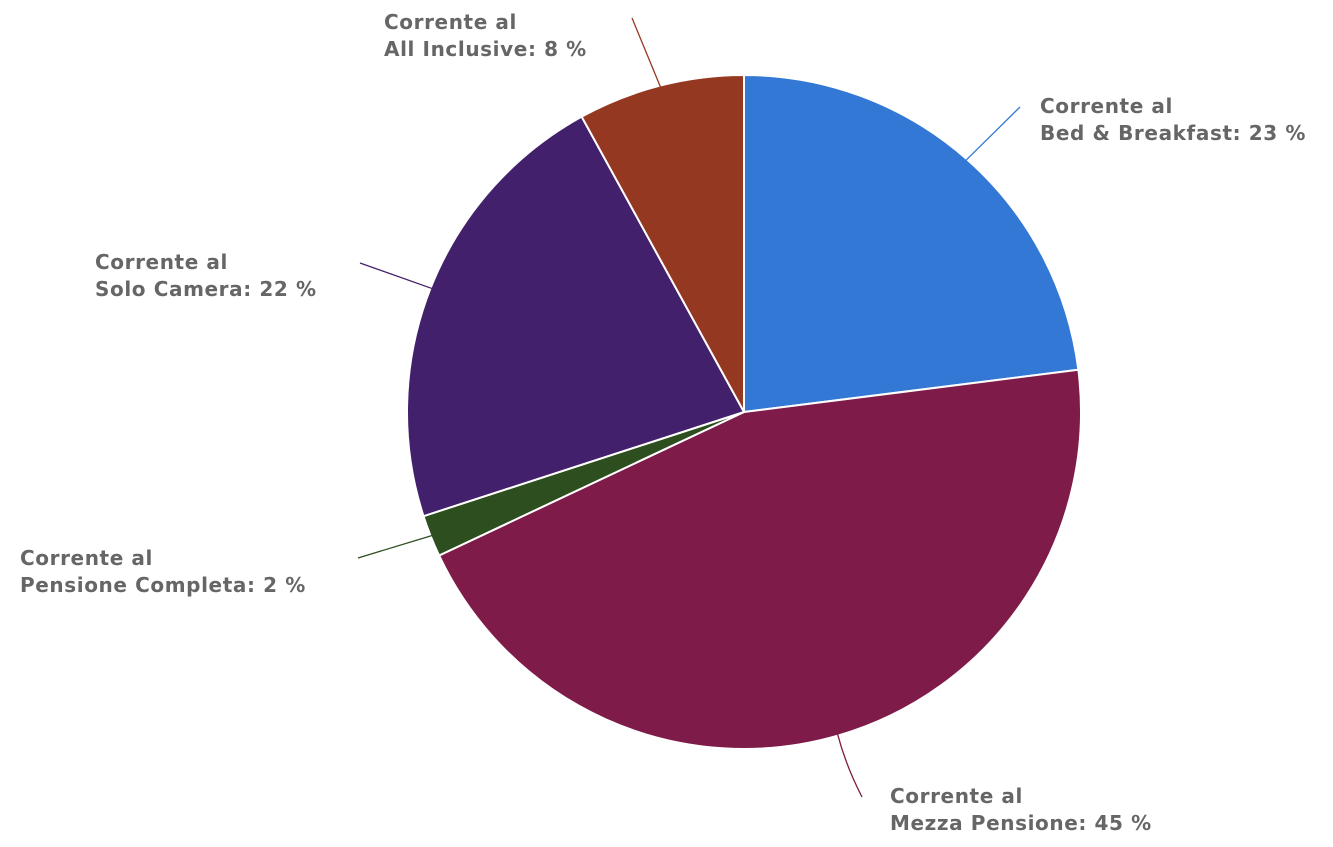  I want to click on slice-label-bed-breakfast: Corrente al Bed & Breakfast: 23 %, so click(1173, 119).